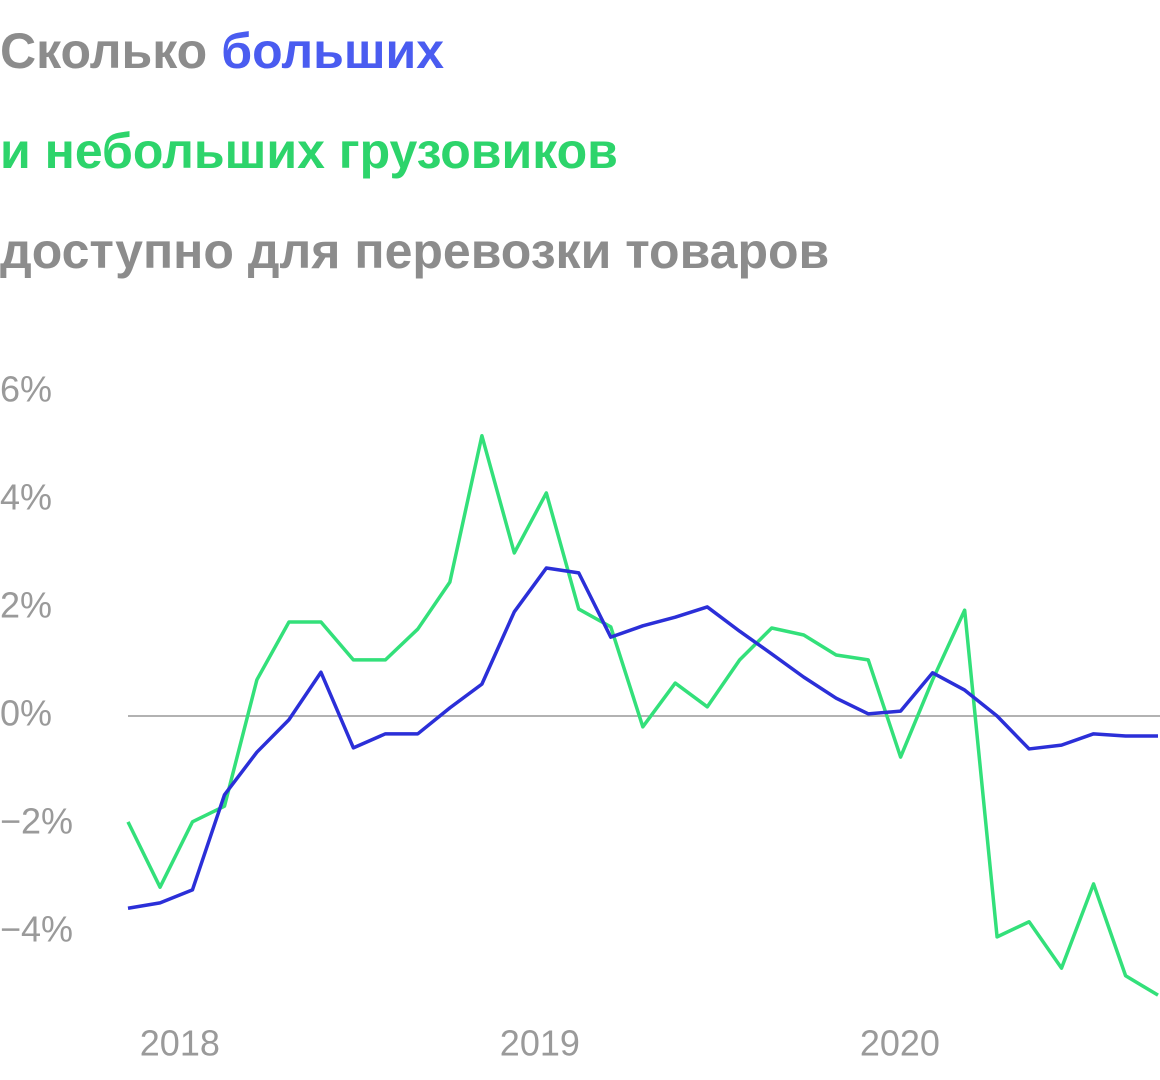  Describe the element at coordinates (36, 821) in the screenshot. I see `y-tick-label: −2%` at that location.